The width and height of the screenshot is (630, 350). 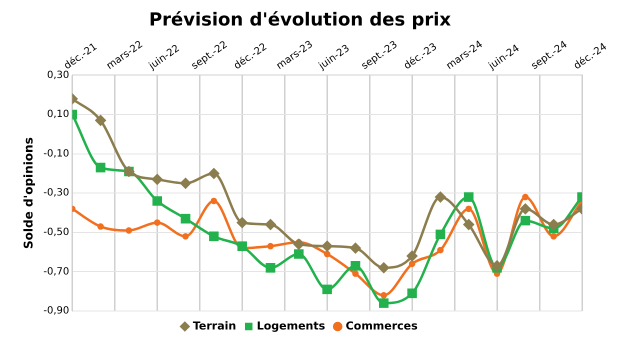 What do you see at coordinates (56, 272) in the screenshot?
I see `y-tick-label: -0,70` at bounding box center [56, 272].